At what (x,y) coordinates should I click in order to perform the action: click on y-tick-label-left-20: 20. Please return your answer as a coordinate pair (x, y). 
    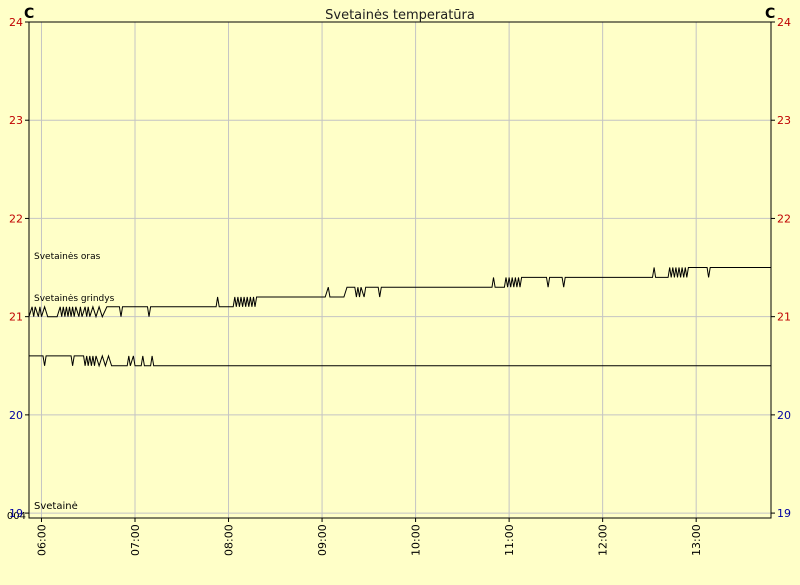
    Looking at the image, I should click on (16, 415).